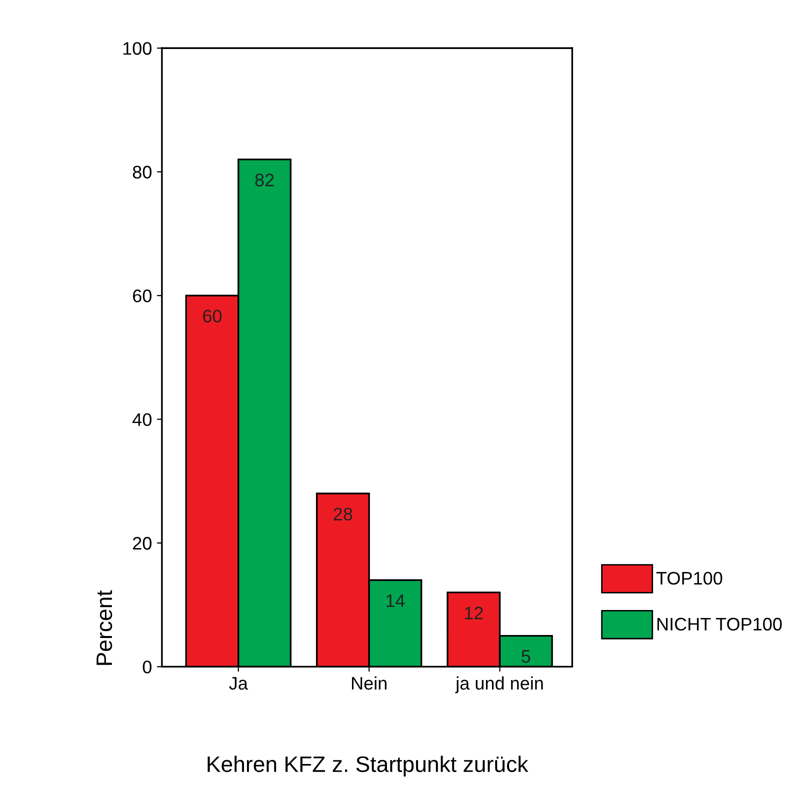  What do you see at coordinates (238, 683) in the screenshot?
I see `x-tick-label: Ja` at bounding box center [238, 683].